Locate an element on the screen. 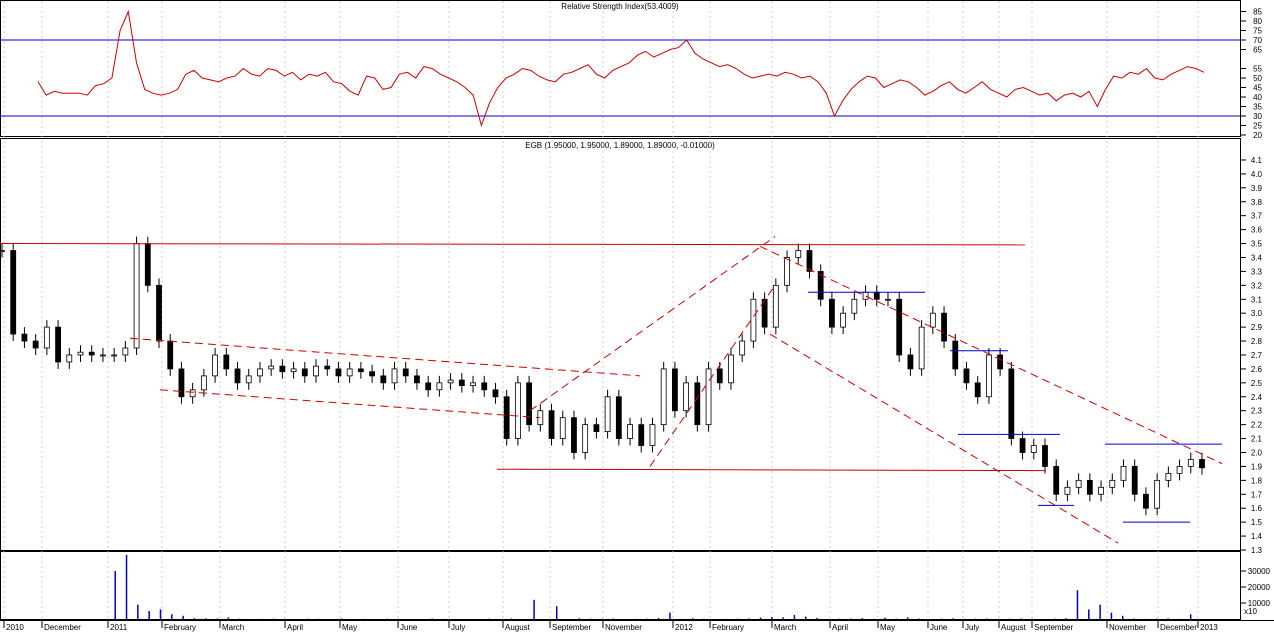 The height and width of the screenshot is (632, 1274). x-tick-label: May is located at coordinates (349, 627).